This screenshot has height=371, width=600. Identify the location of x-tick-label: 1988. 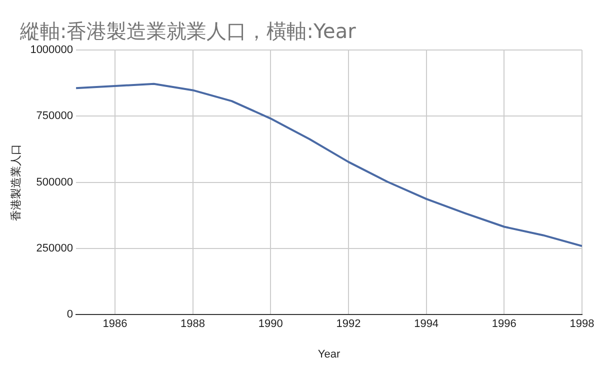
(193, 324).